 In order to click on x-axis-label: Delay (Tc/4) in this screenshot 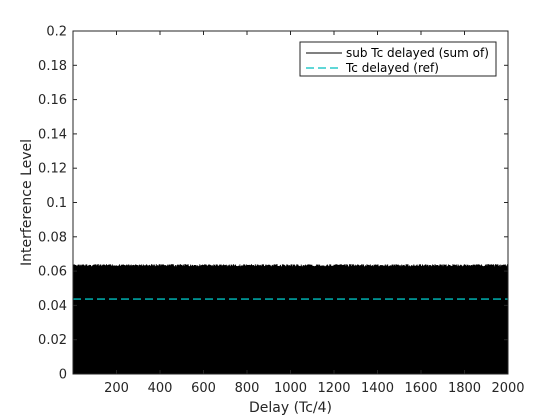, I will do `click(290, 408)`.